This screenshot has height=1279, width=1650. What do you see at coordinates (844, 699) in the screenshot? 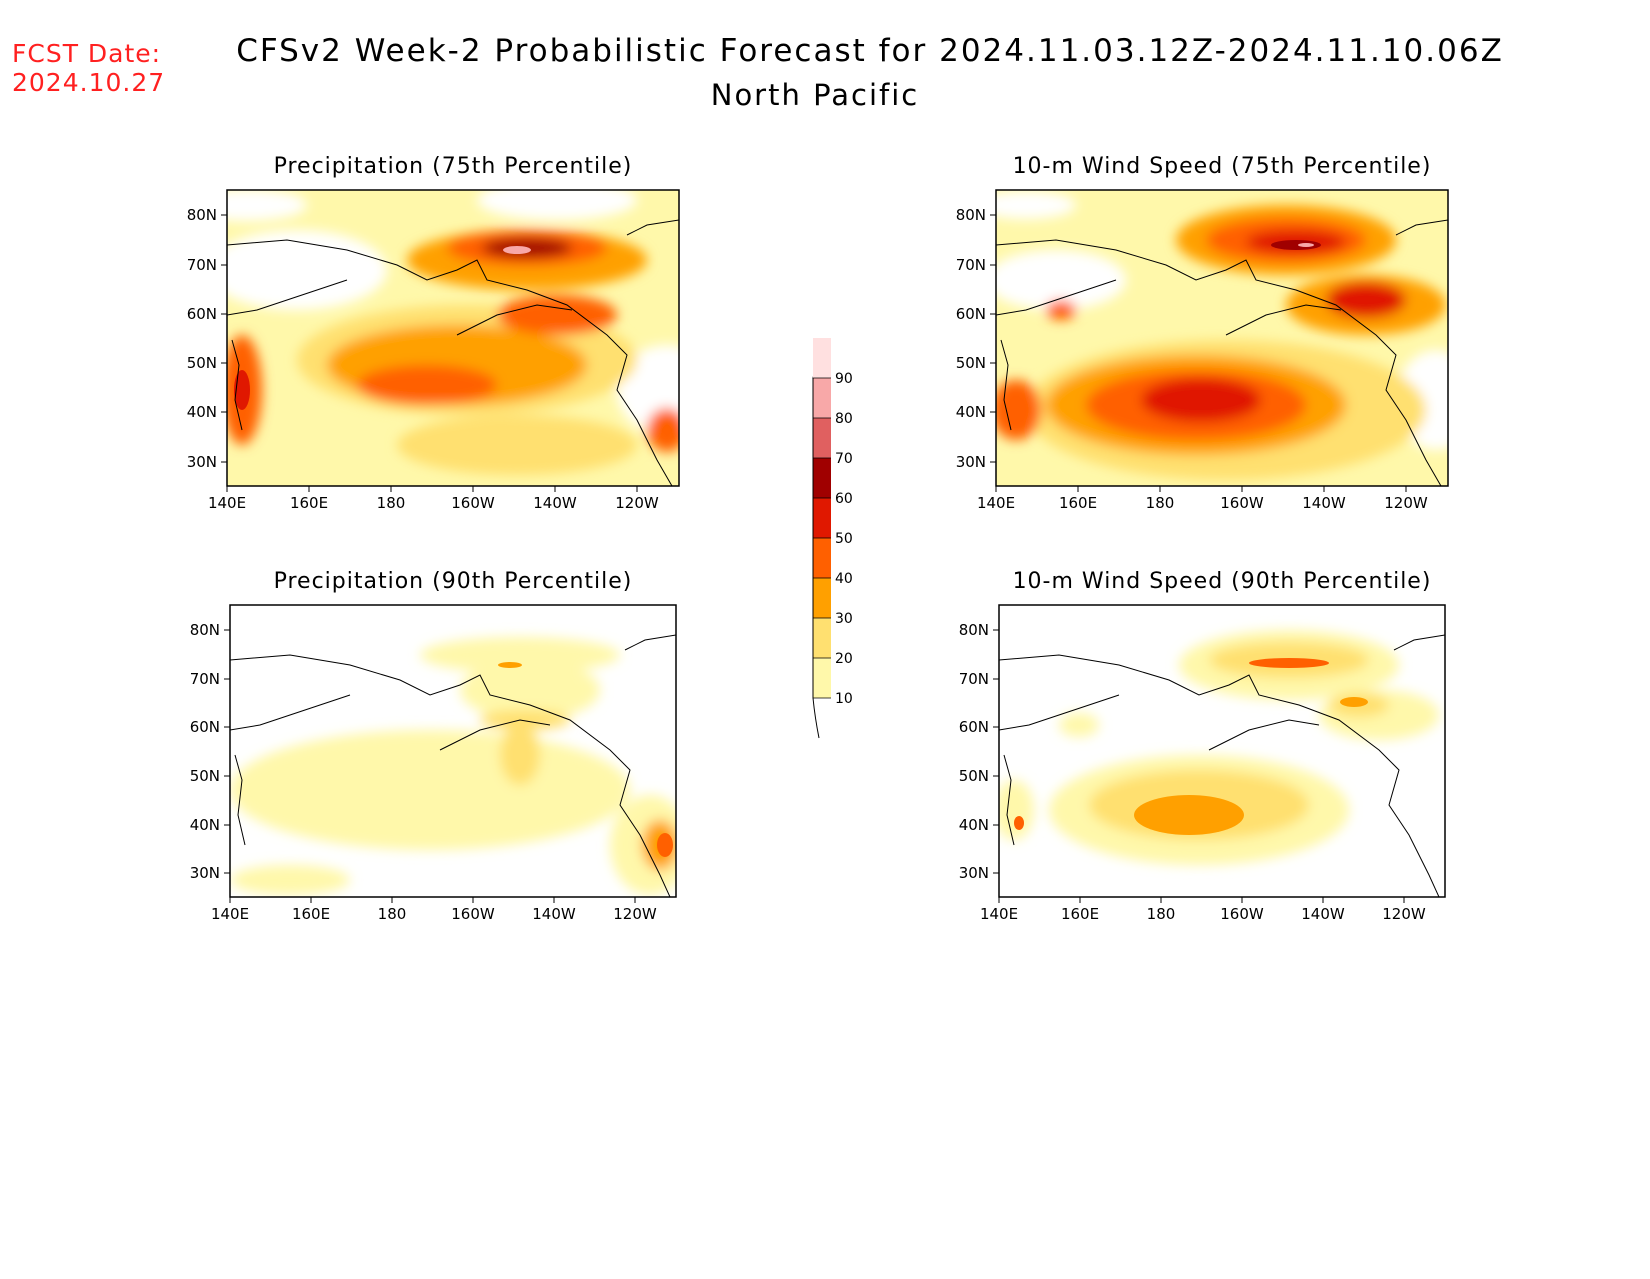
I see `colorbar-label: 10` at bounding box center [844, 699].